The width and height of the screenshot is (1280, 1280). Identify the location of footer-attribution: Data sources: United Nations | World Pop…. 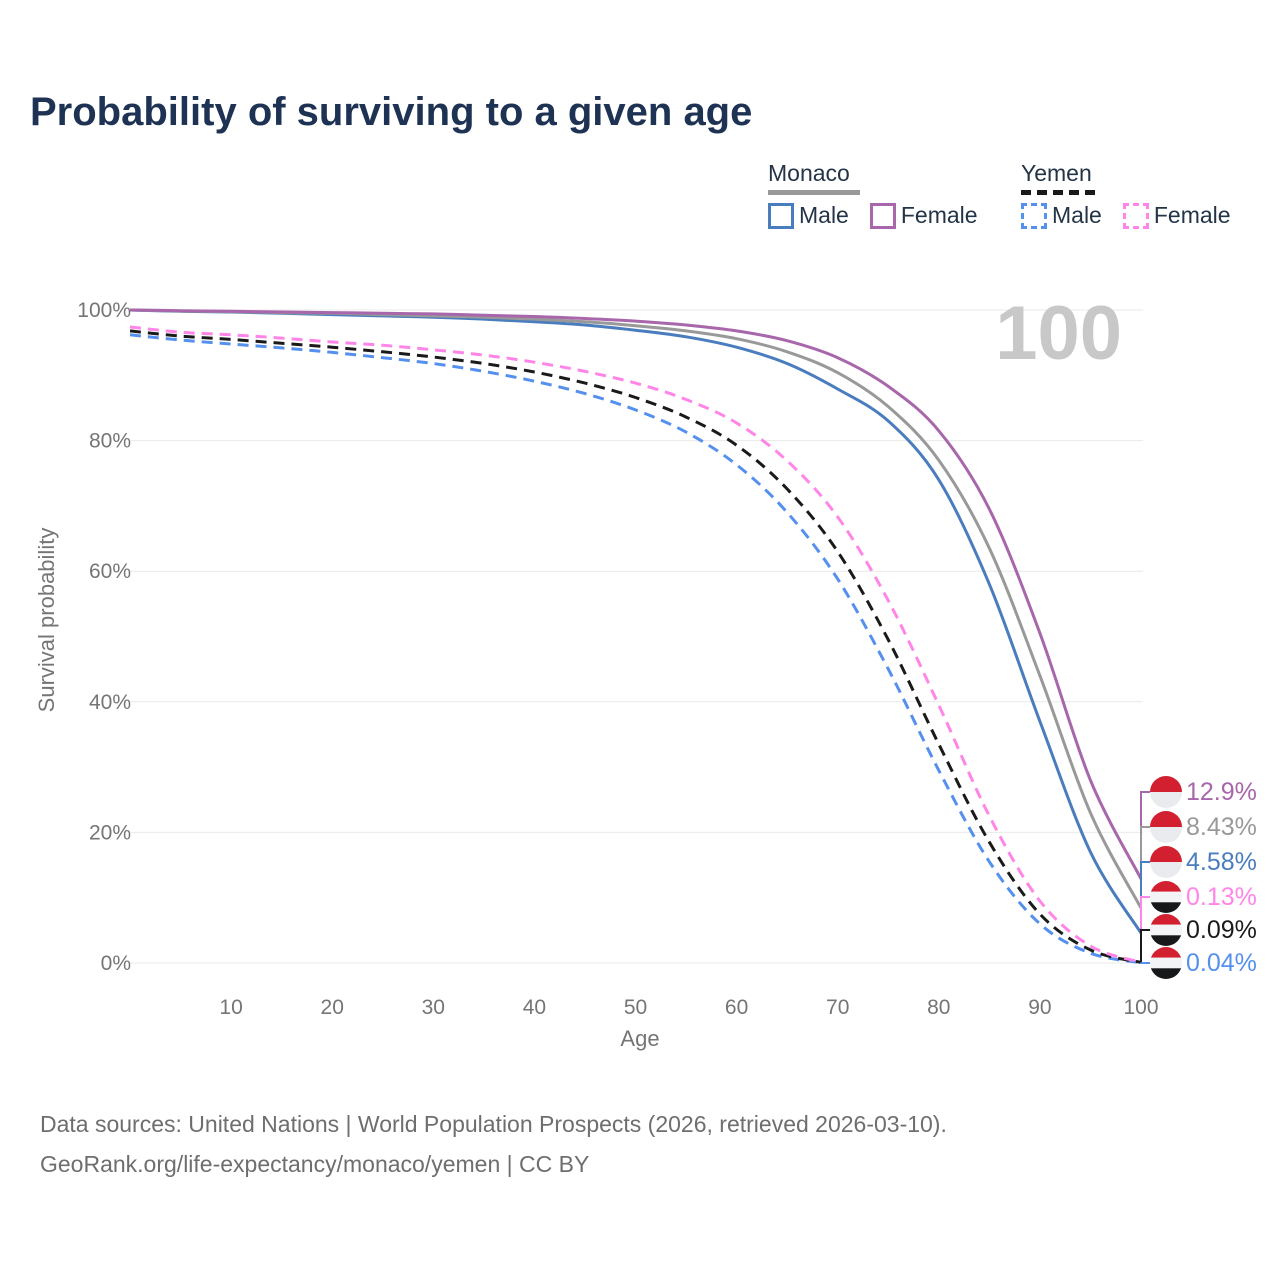
(493, 1144).